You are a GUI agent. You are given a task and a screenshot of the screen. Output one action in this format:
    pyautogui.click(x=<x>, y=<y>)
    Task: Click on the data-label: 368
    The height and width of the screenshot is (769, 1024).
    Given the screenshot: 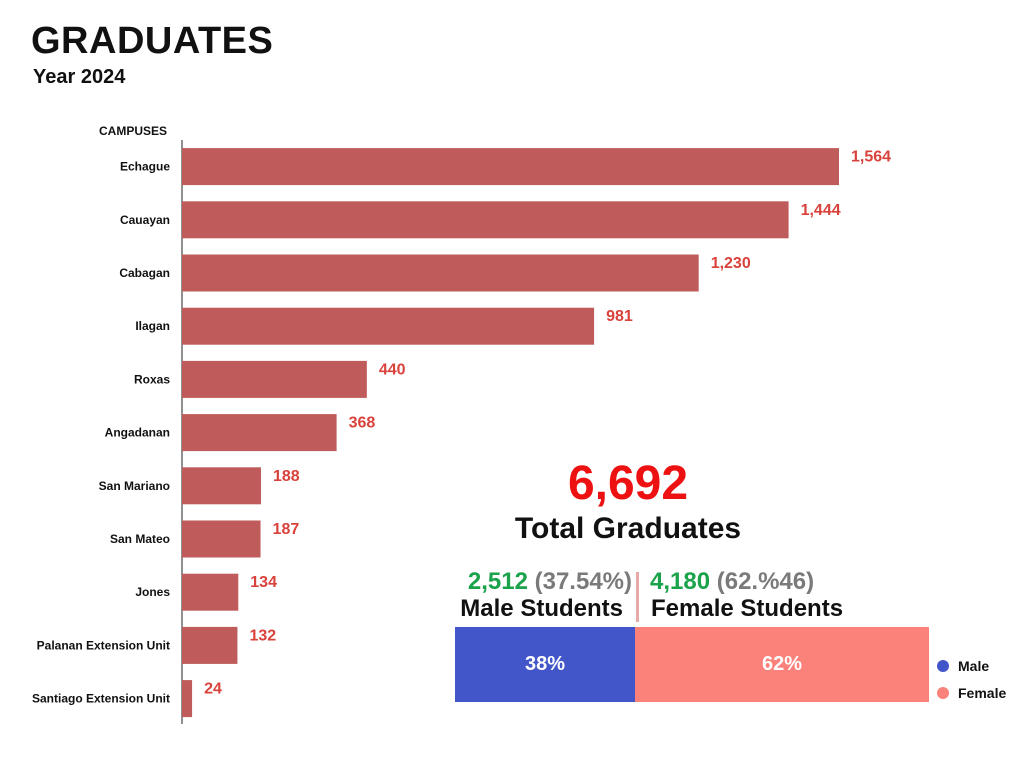 What is the action you would take?
    pyautogui.click(x=362, y=423)
    